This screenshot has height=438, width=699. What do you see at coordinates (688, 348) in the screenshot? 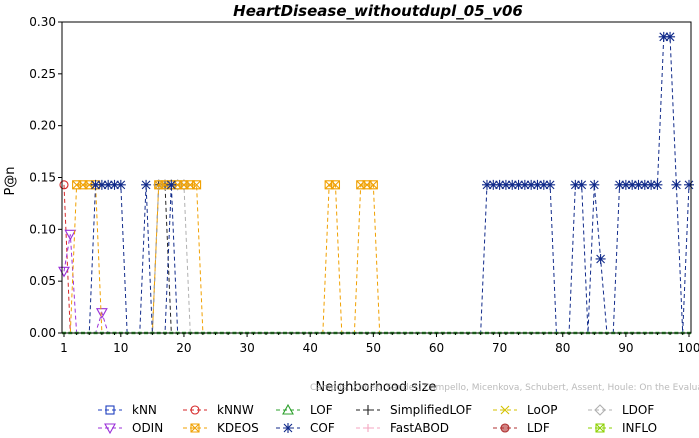
I see `x-tick-label: 100` at bounding box center [688, 348].